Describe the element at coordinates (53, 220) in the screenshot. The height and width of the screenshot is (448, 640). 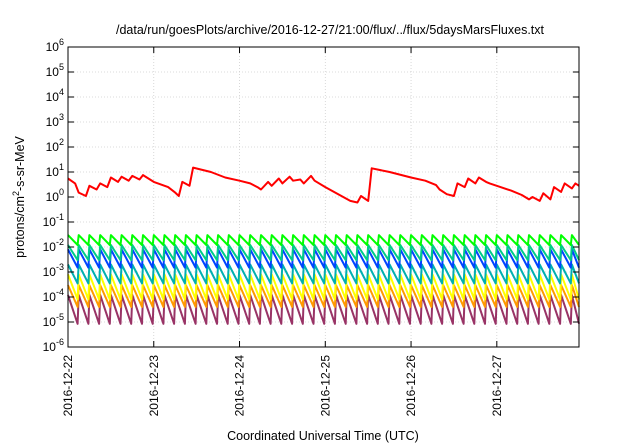
I see `y-tick-label: 10⁻¹` at that location.